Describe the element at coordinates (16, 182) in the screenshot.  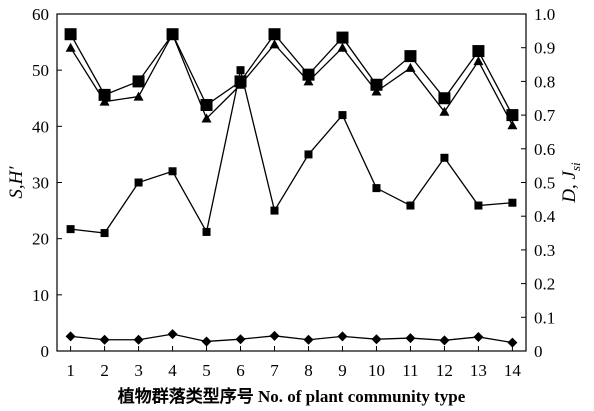
I see `y-axis-left-title: S,H′` at that location.